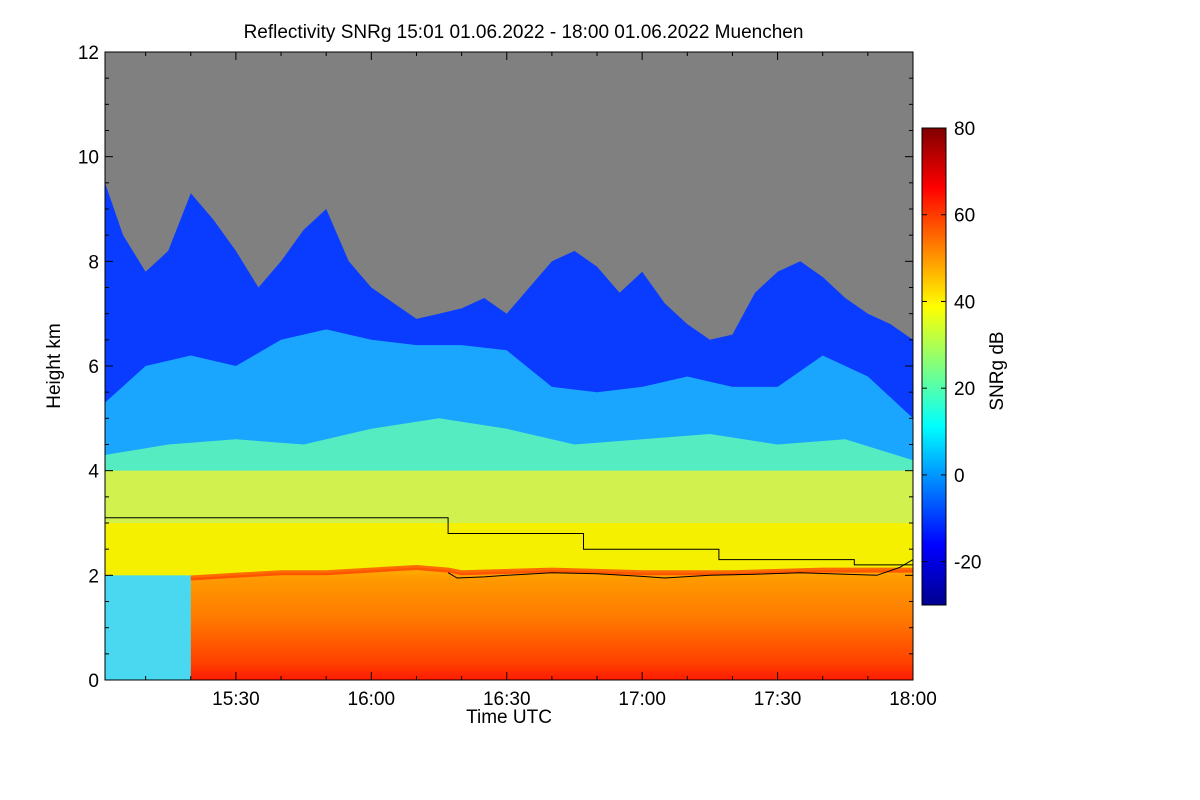  Describe the element at coordinates (88, 158) in the screenshot. I see `y-tick-label-5: 10` at that location.